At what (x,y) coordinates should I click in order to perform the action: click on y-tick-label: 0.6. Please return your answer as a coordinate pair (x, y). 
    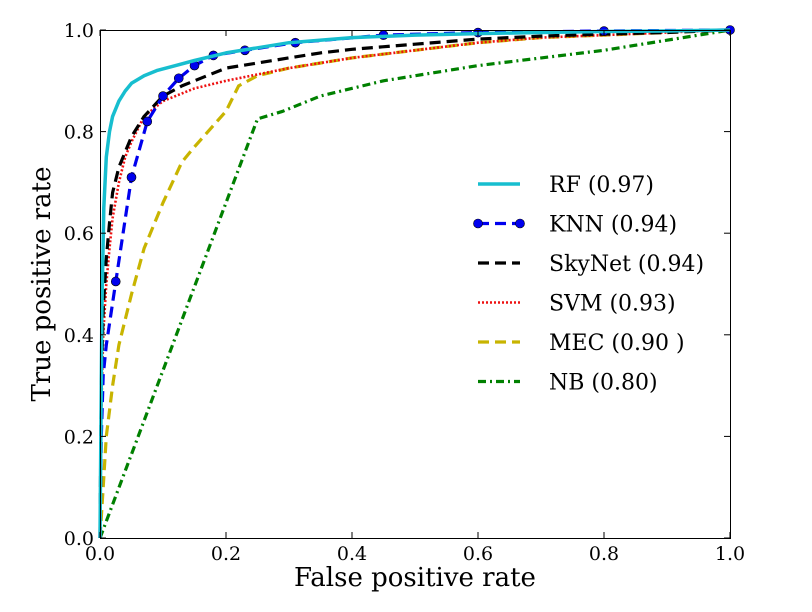
    Looking at the image, I should click on (79, 234).